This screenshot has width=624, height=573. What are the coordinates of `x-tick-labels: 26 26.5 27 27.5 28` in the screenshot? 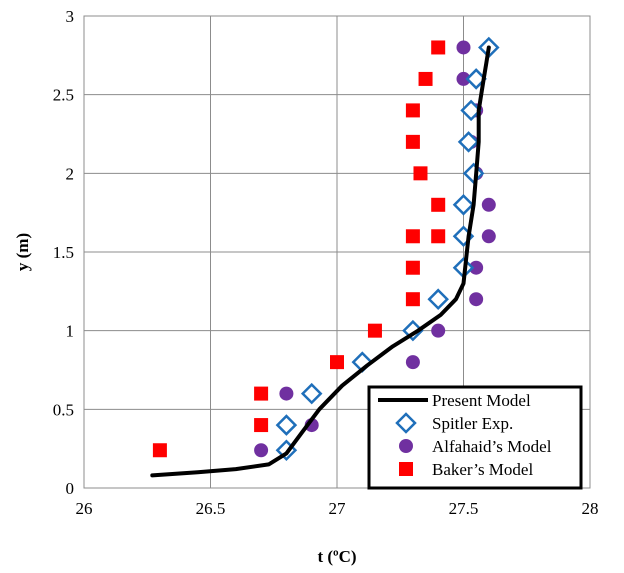 It's located at (337, 508).